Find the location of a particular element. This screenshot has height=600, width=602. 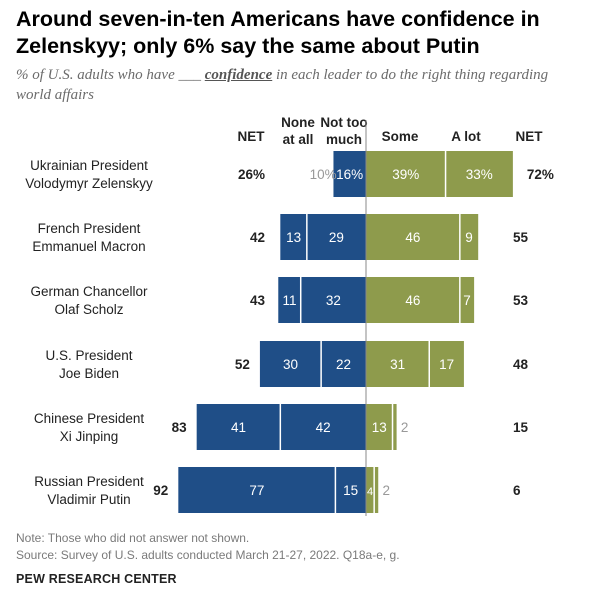

category-label-line1: Chinese President is located at coordinates (89, 418).